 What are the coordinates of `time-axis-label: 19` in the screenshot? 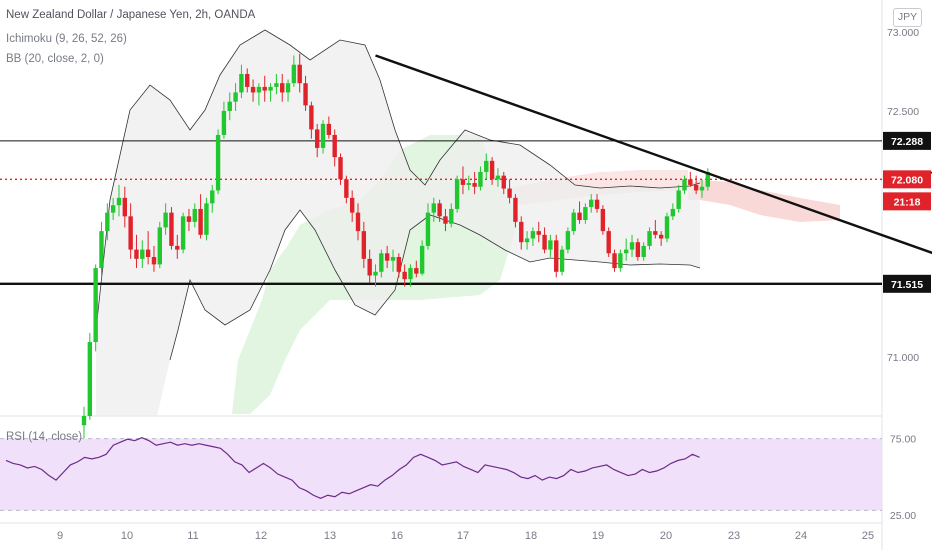 It's located at (598, 536).